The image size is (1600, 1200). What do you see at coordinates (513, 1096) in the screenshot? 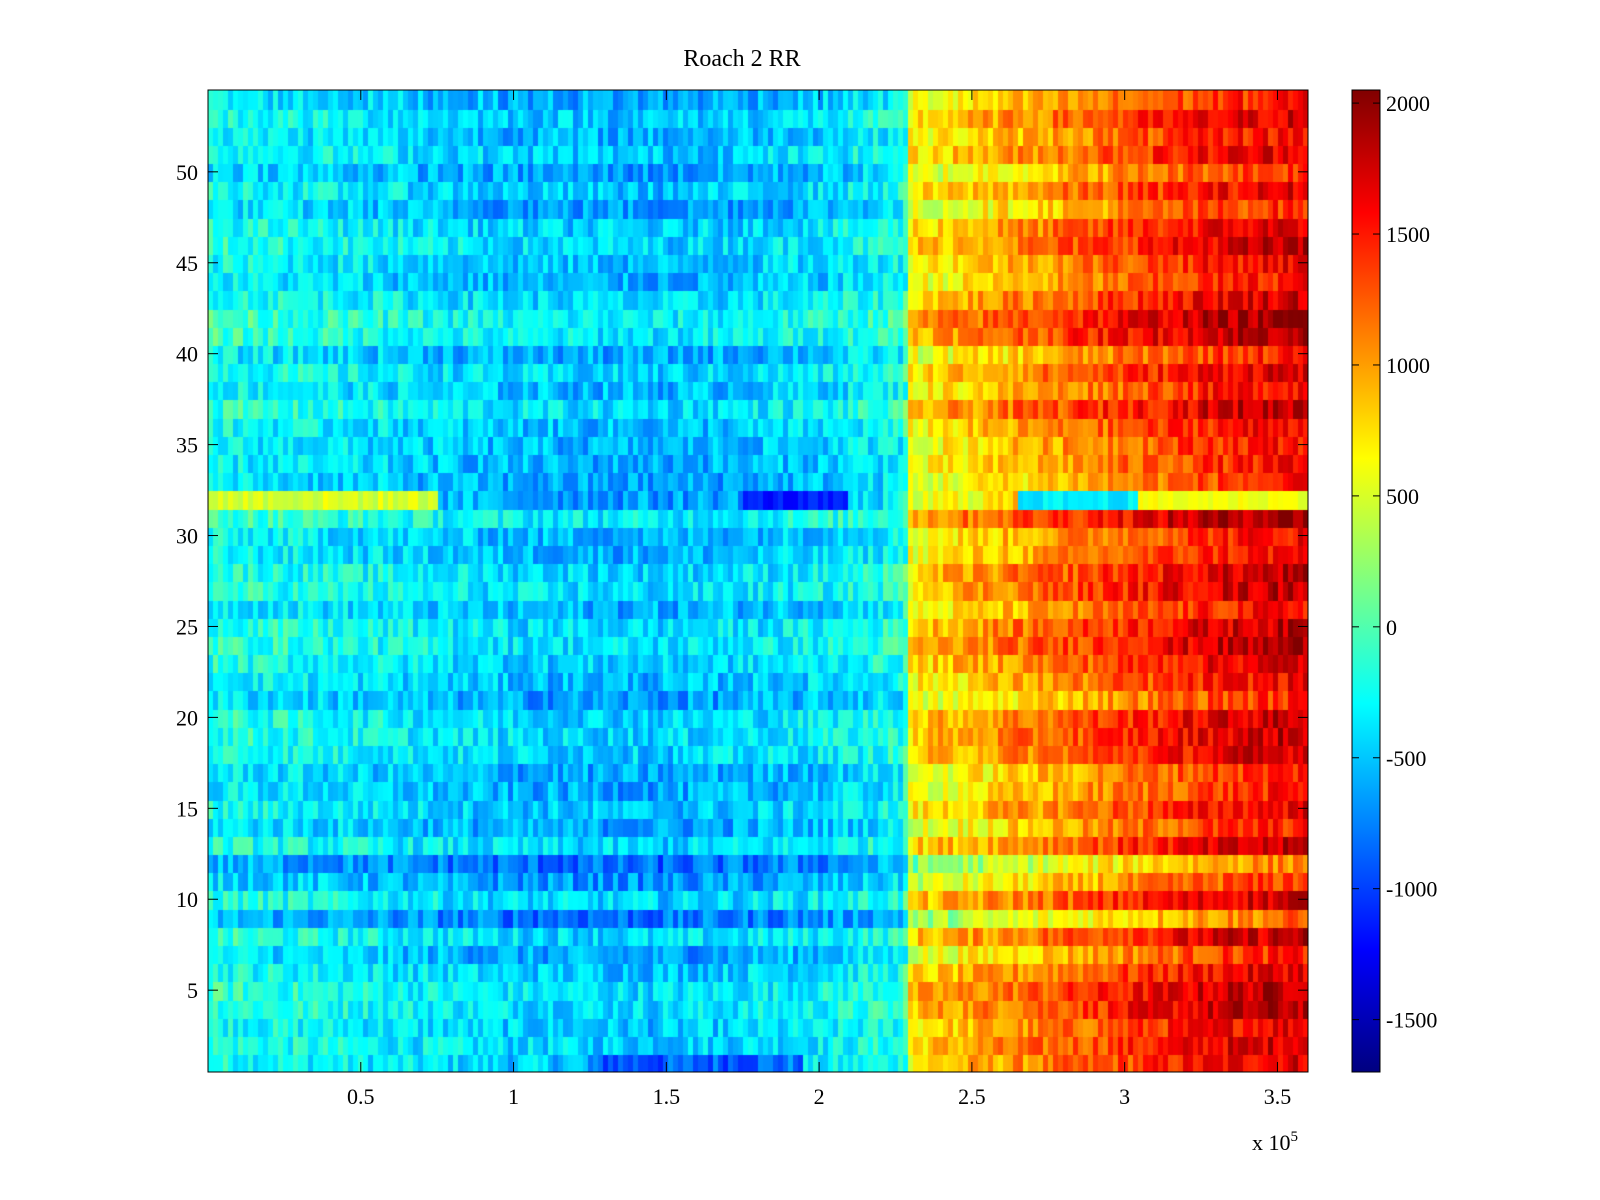
I see `x-tick-label: 1` at bounding box center [513, 1096].